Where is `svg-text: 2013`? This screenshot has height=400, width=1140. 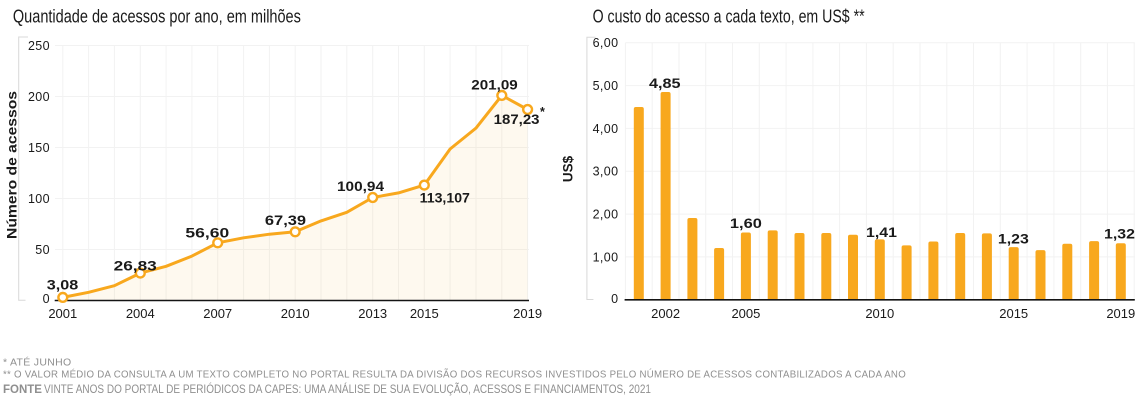
svg-text: 2013 is located at coordinates (372, 313).